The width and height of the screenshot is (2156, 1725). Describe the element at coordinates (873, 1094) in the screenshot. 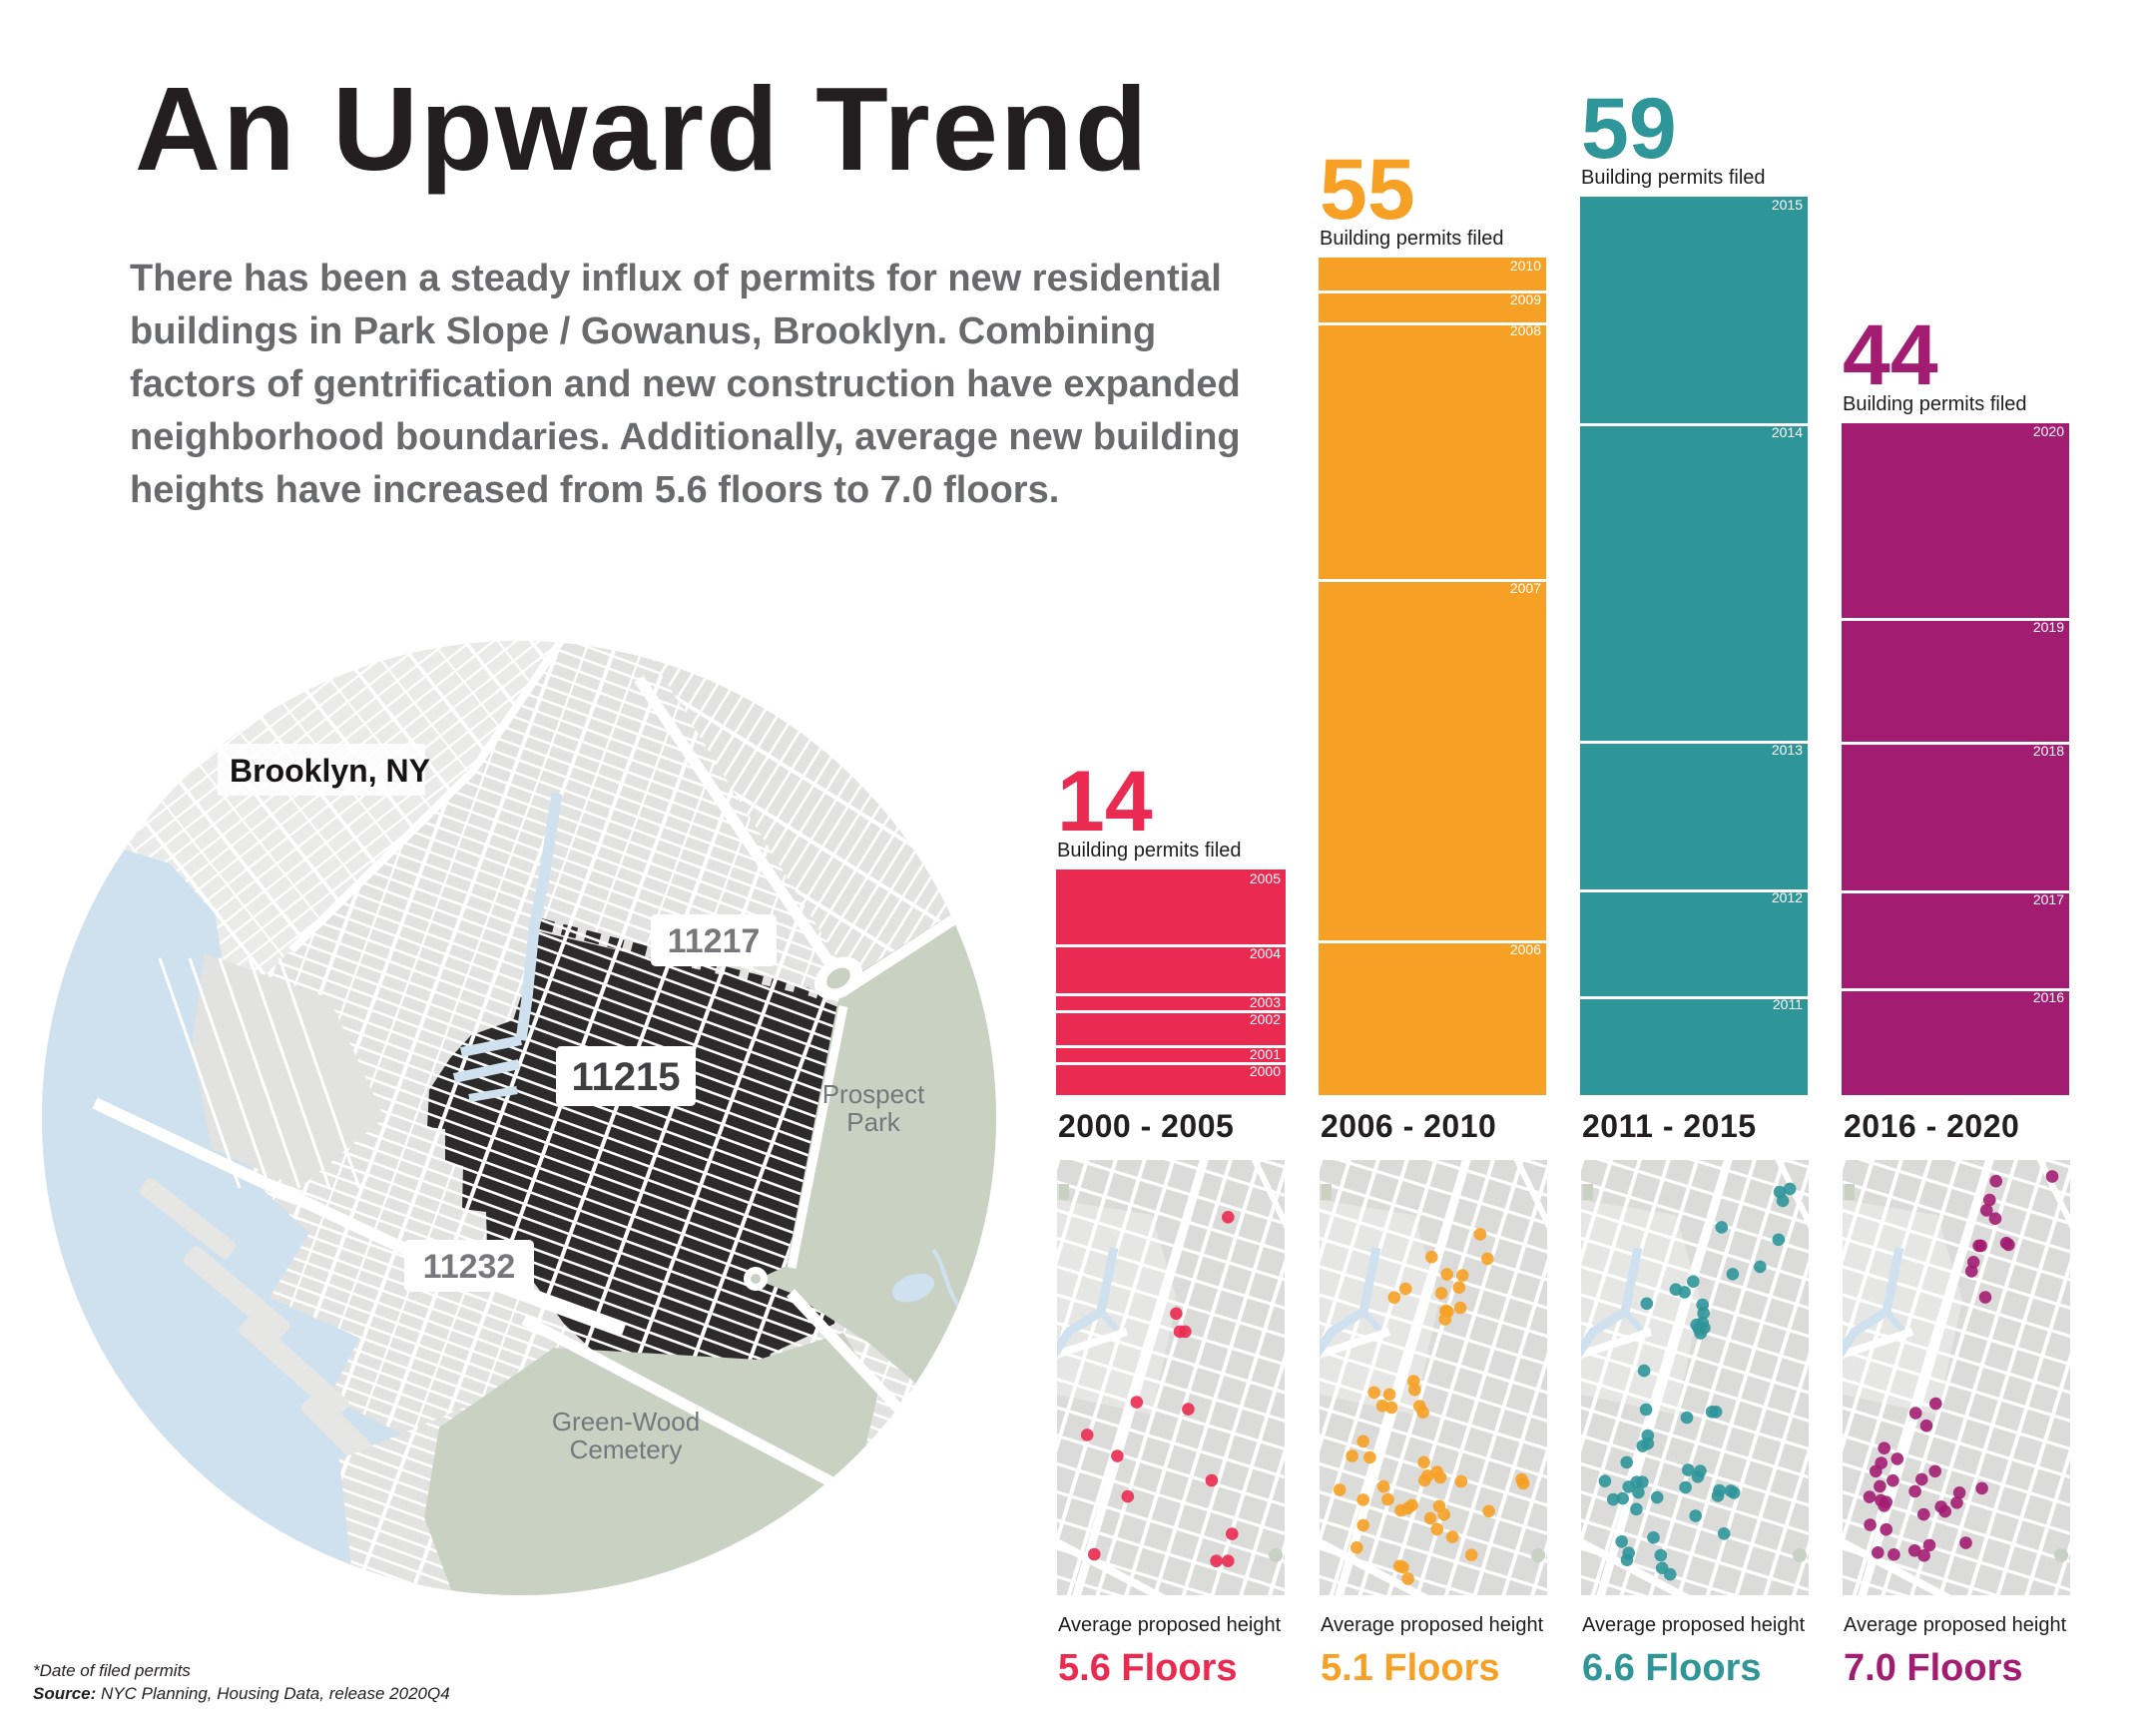

I see `svg-text: Prospect` at that location.